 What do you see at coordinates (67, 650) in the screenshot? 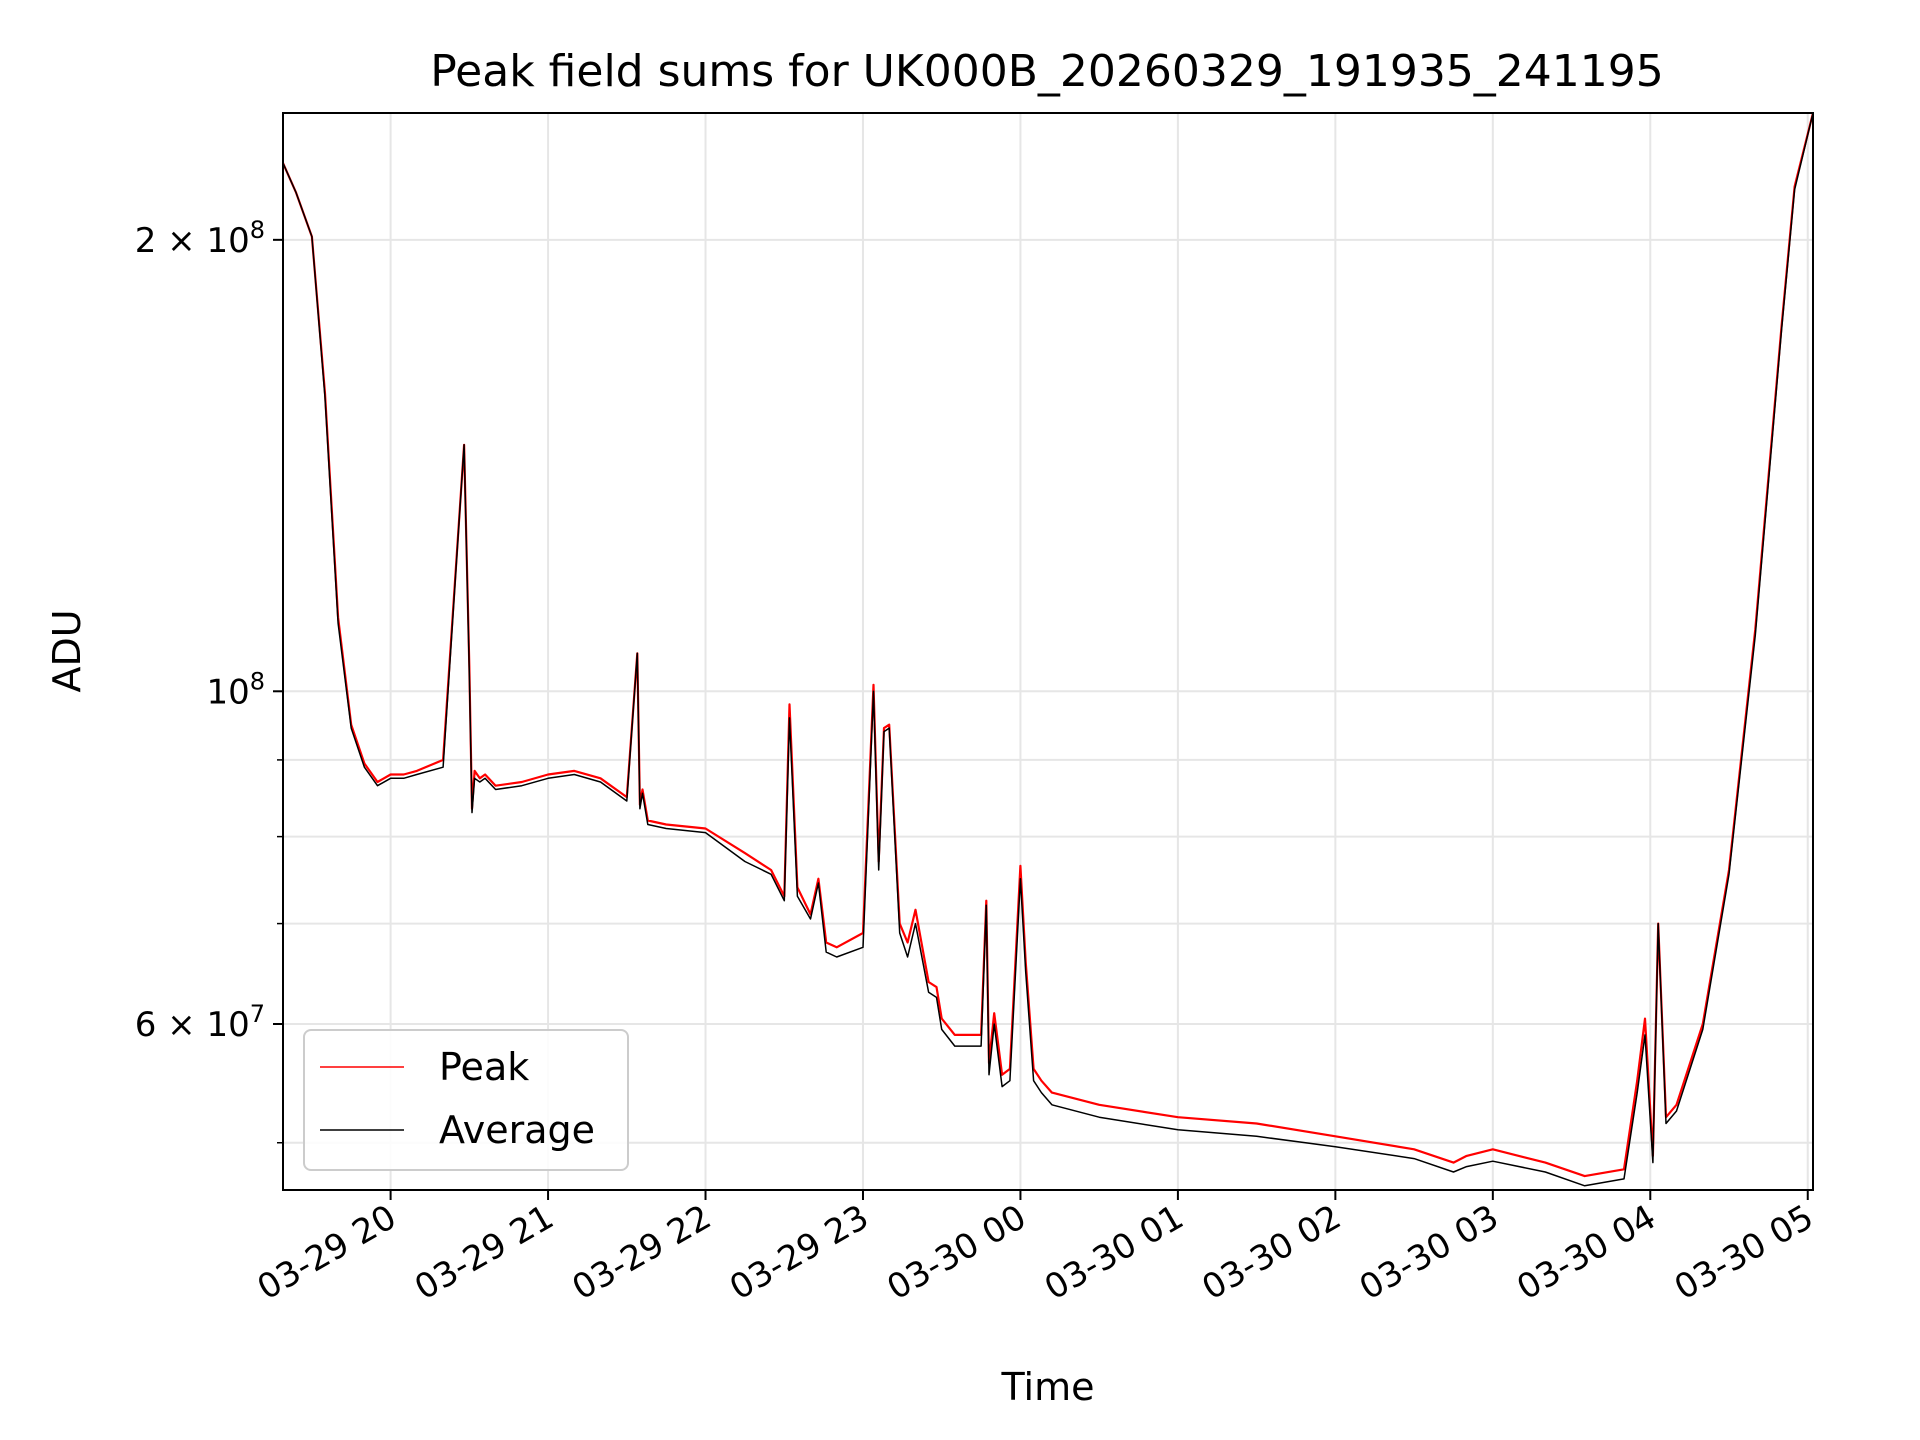
I see `y-axis-label: ADU` at bounding box center [67, 650].